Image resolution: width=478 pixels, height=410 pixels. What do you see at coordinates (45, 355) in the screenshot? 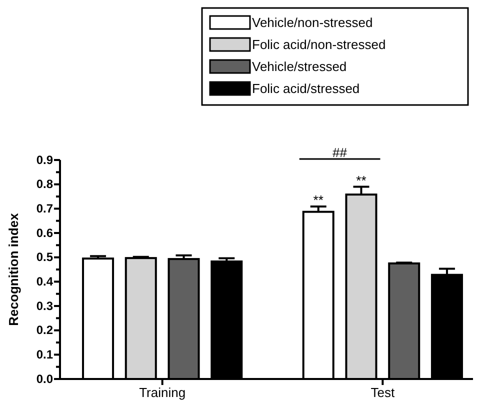
I see `y-tick-label: 0.1` at bounding box center [45, 355].